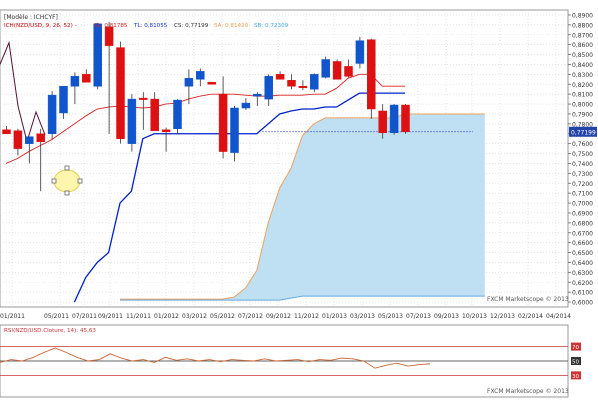 Image resolution: width=598 pixels, height=400 pixels. I want to click on y-tick-label: 0,7500, so click(582, 154).